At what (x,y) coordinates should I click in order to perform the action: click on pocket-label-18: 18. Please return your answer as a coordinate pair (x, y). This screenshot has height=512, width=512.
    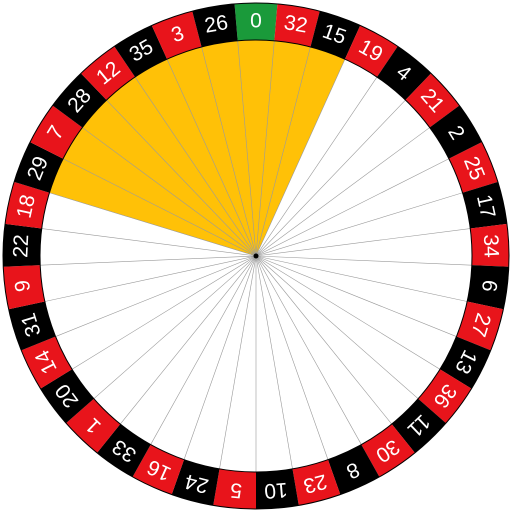
    Looking at the image, I should click on (26, 207).